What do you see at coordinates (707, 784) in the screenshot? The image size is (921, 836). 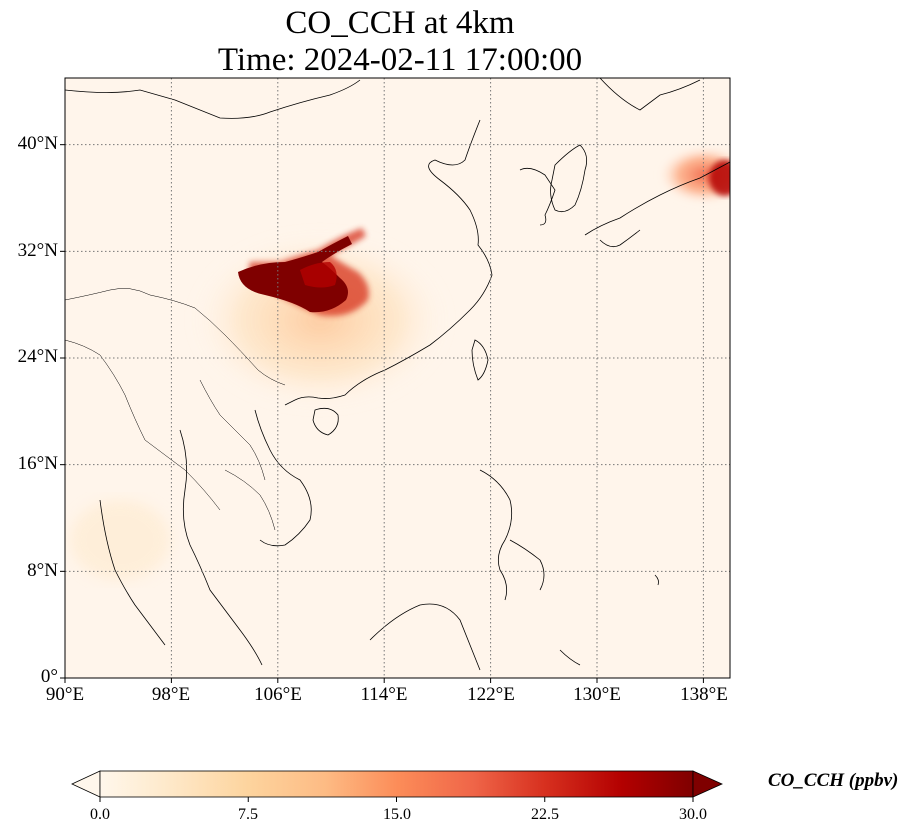 I see `colorbar-extend-max` at bounding box center [707, 784].